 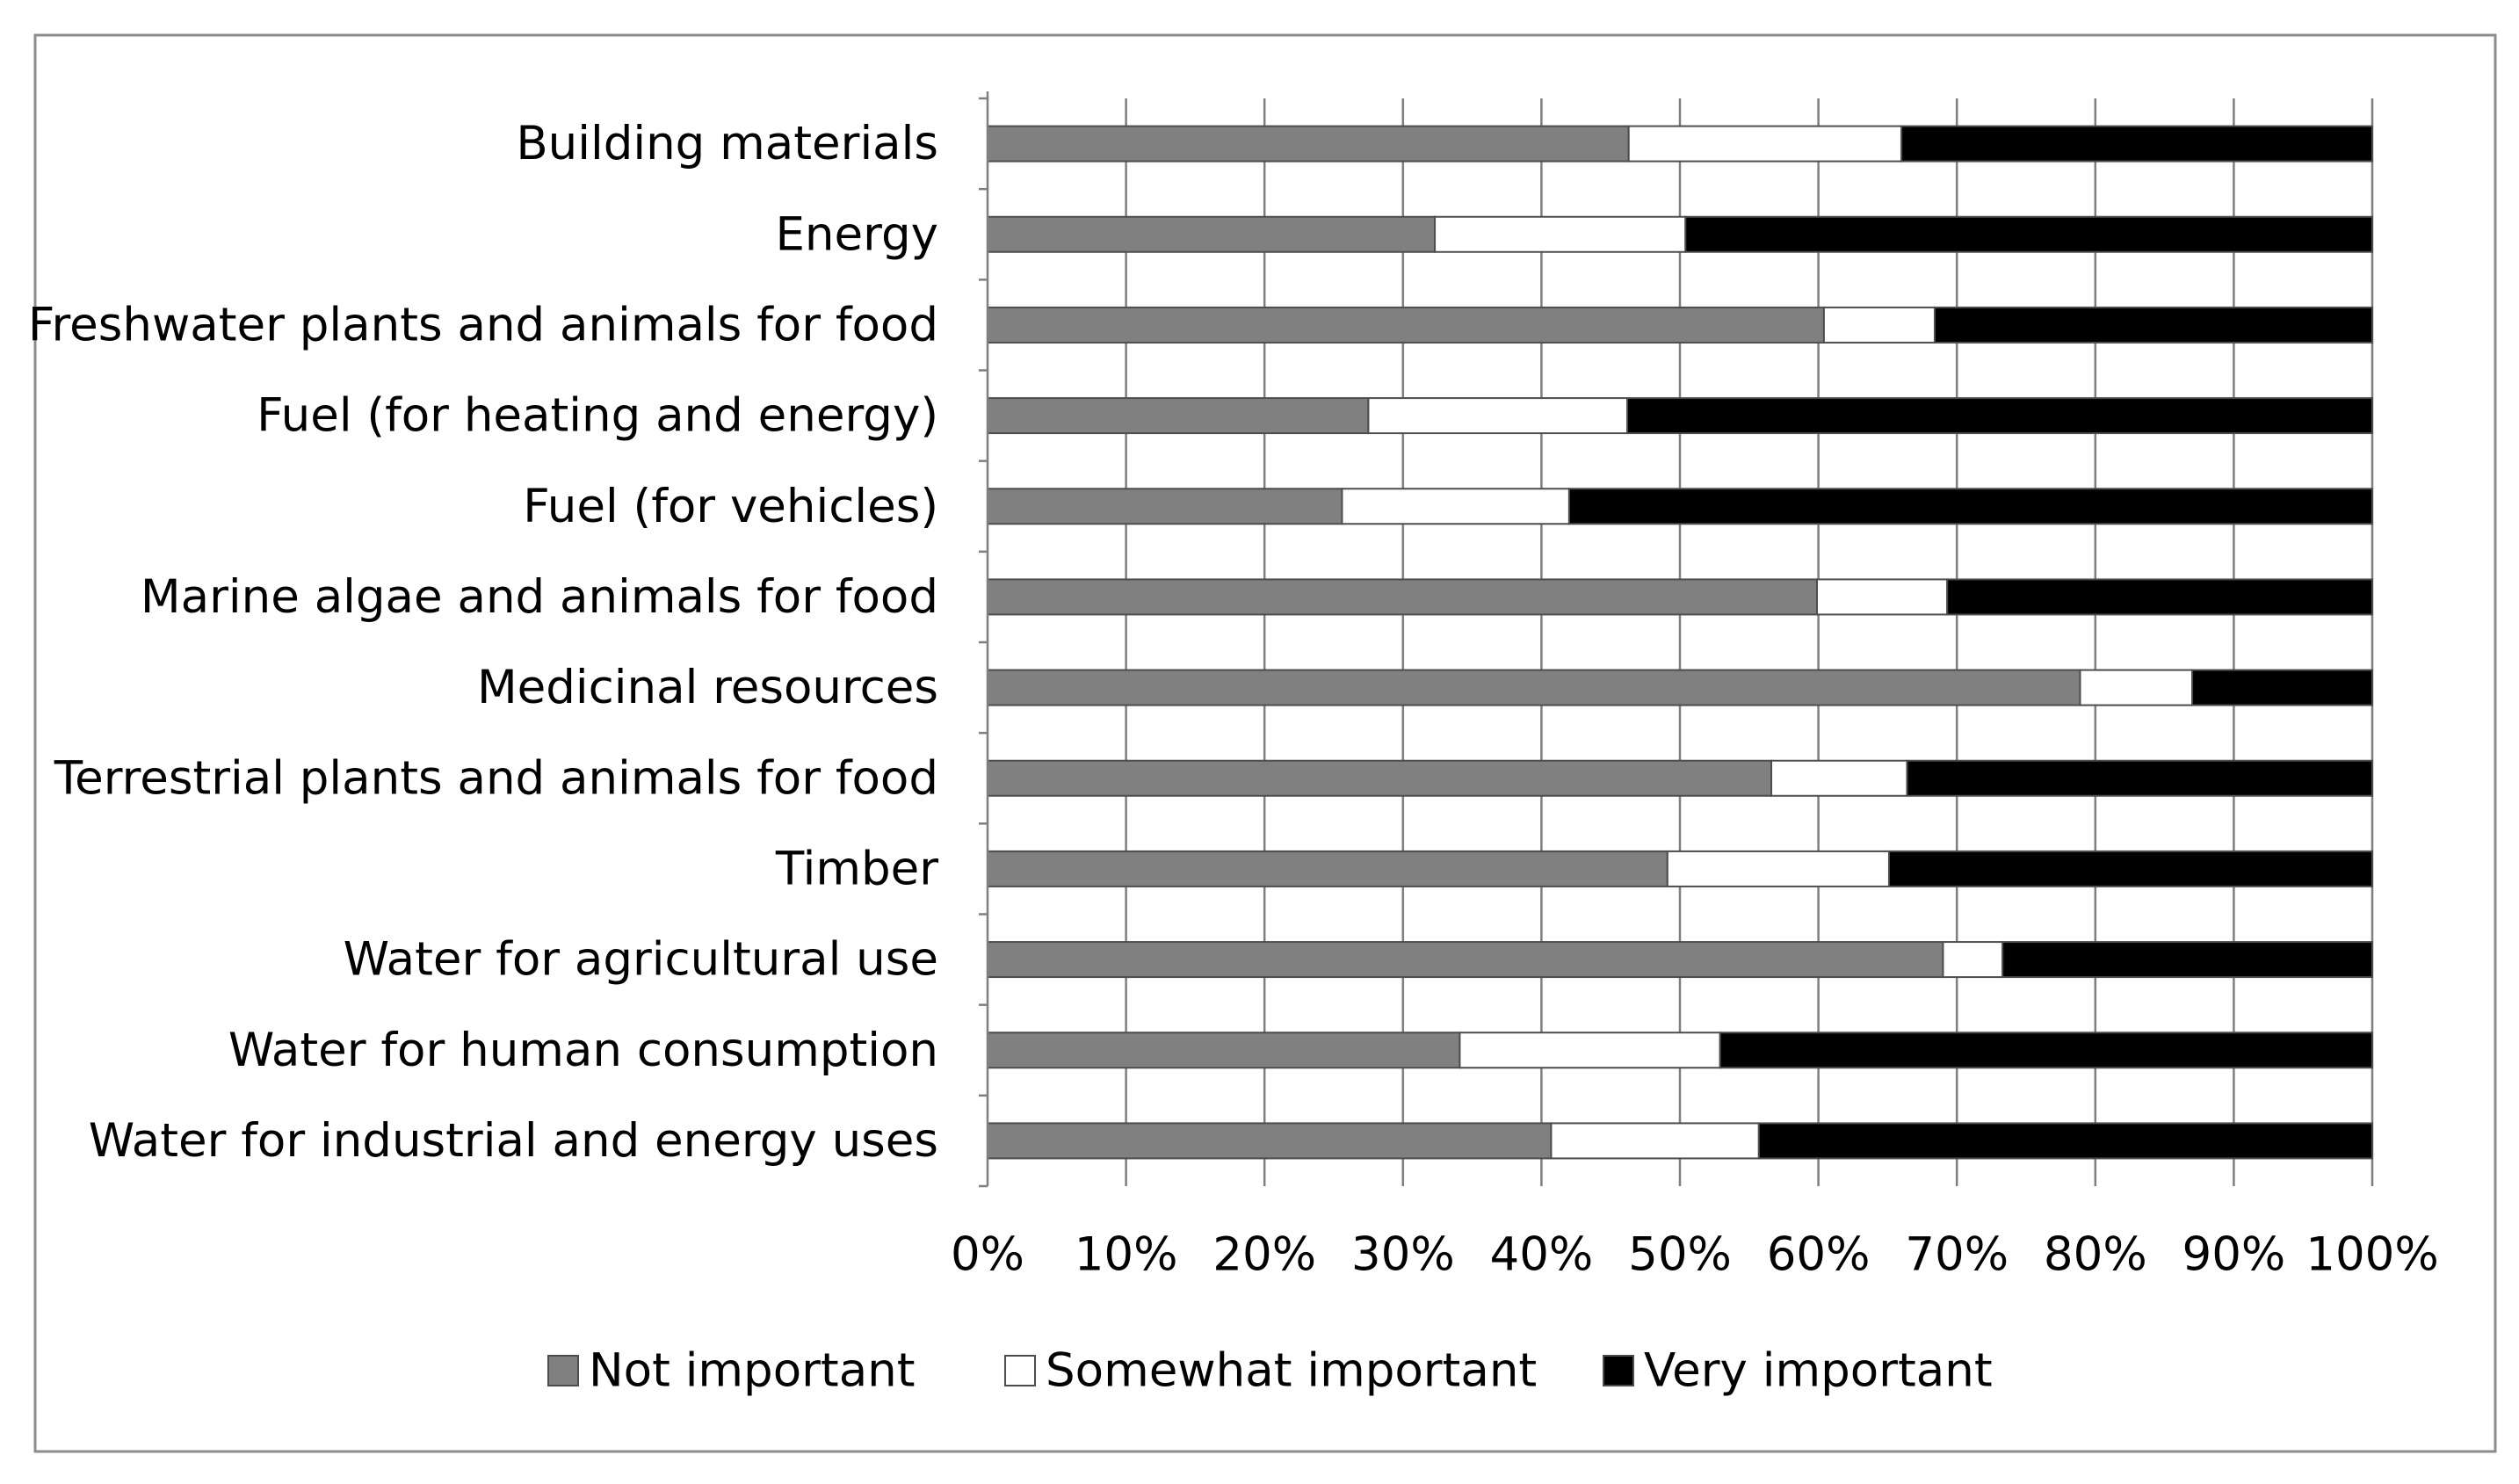 I want to click on x-tick-label: 100%, so click(x=2372, y=1255).